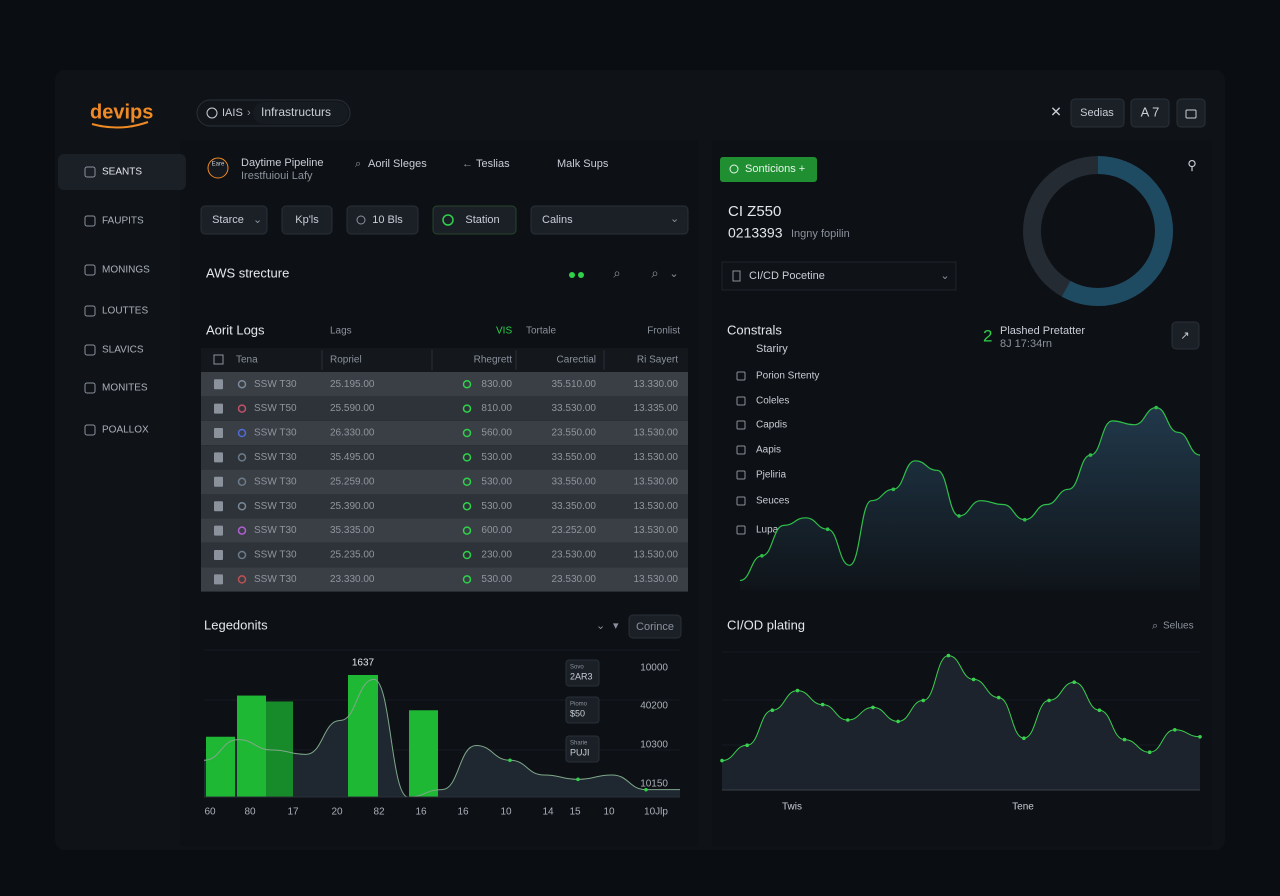 The width and height of the screenshot is (1280, 896). Describe the element at coordinates (1056, 112) in the screenshot. I see `close-icon: ✕` at that location.